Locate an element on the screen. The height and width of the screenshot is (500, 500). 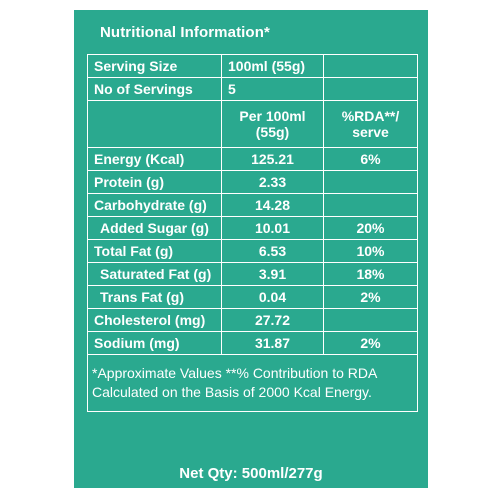
nutrient-row: Energy (Kcal) 125.21 6% is located at coordinates (252, 159).